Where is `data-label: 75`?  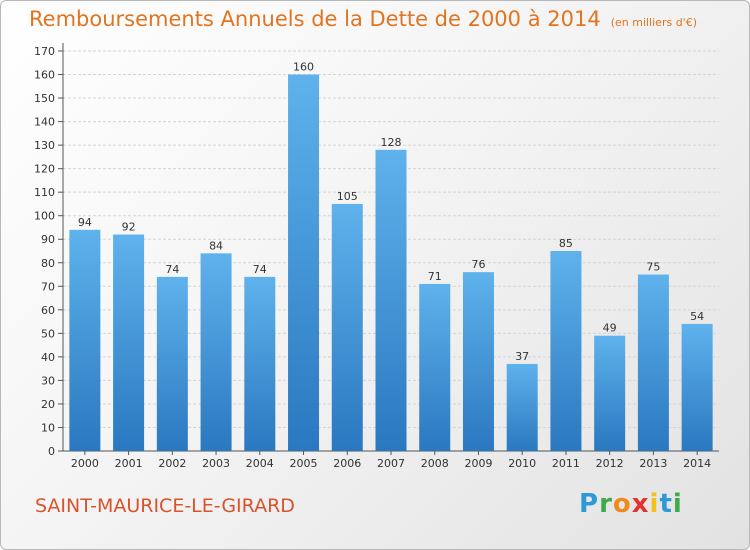 data-label: 75 is located at coordinates (653, 267).